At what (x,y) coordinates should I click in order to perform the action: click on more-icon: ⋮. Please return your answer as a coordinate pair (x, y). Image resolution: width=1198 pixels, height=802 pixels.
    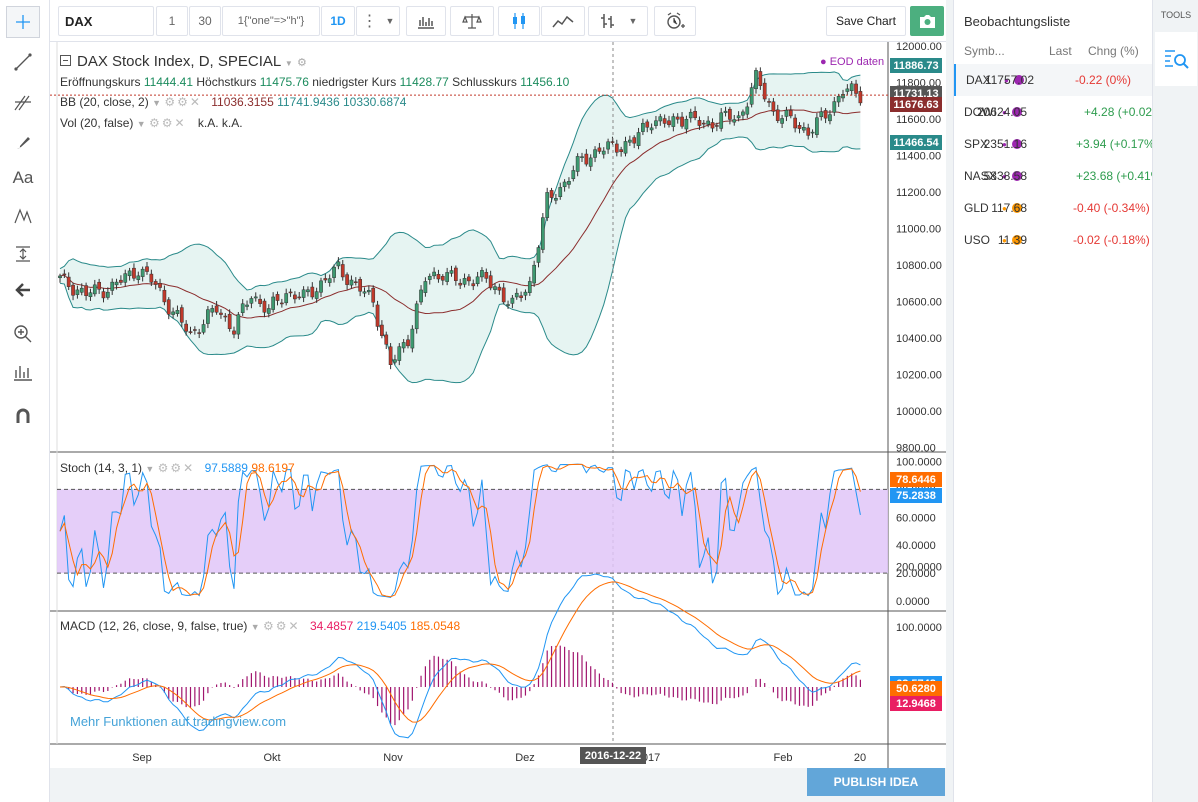
    Looking at the image, I should click on (369, 21).